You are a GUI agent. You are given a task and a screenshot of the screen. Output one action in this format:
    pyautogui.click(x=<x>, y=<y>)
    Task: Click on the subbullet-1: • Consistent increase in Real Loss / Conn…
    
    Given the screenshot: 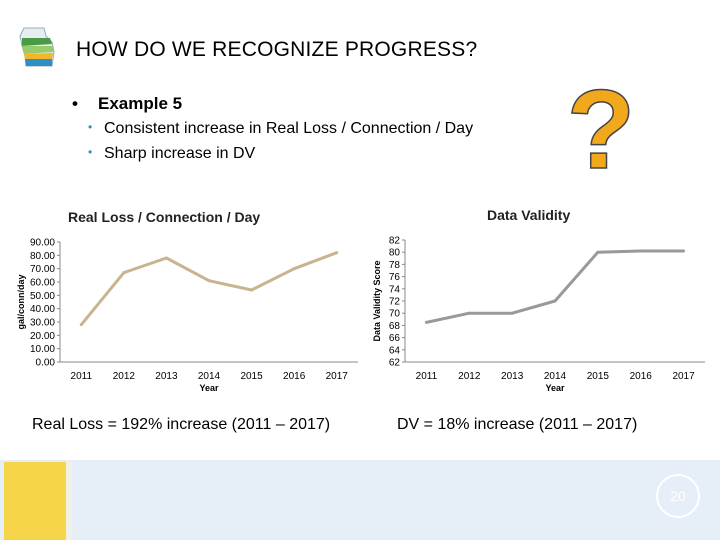 What is the action you would take?
    pyautogui.click(x=280, y=129)
    